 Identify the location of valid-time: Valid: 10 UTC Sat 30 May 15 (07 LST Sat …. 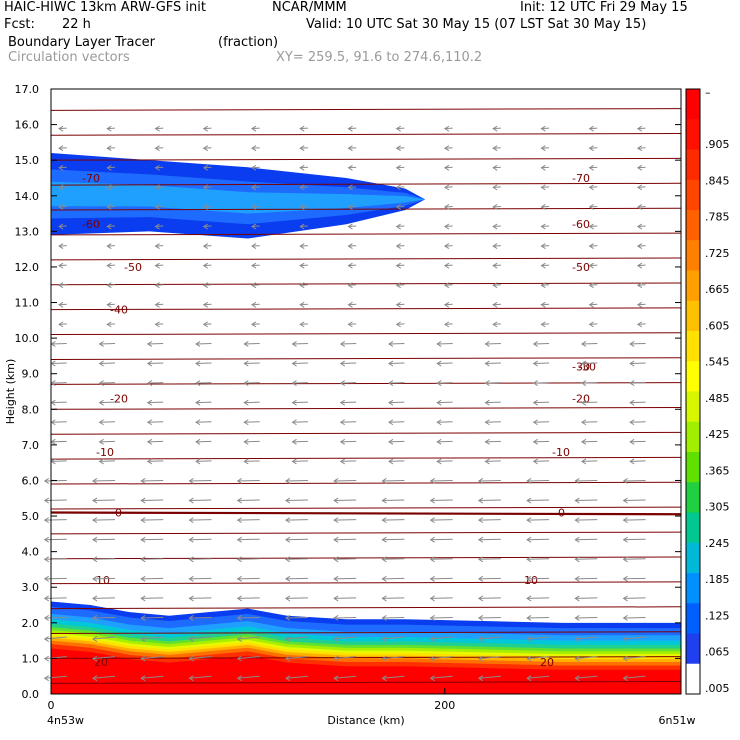
(476, 24).